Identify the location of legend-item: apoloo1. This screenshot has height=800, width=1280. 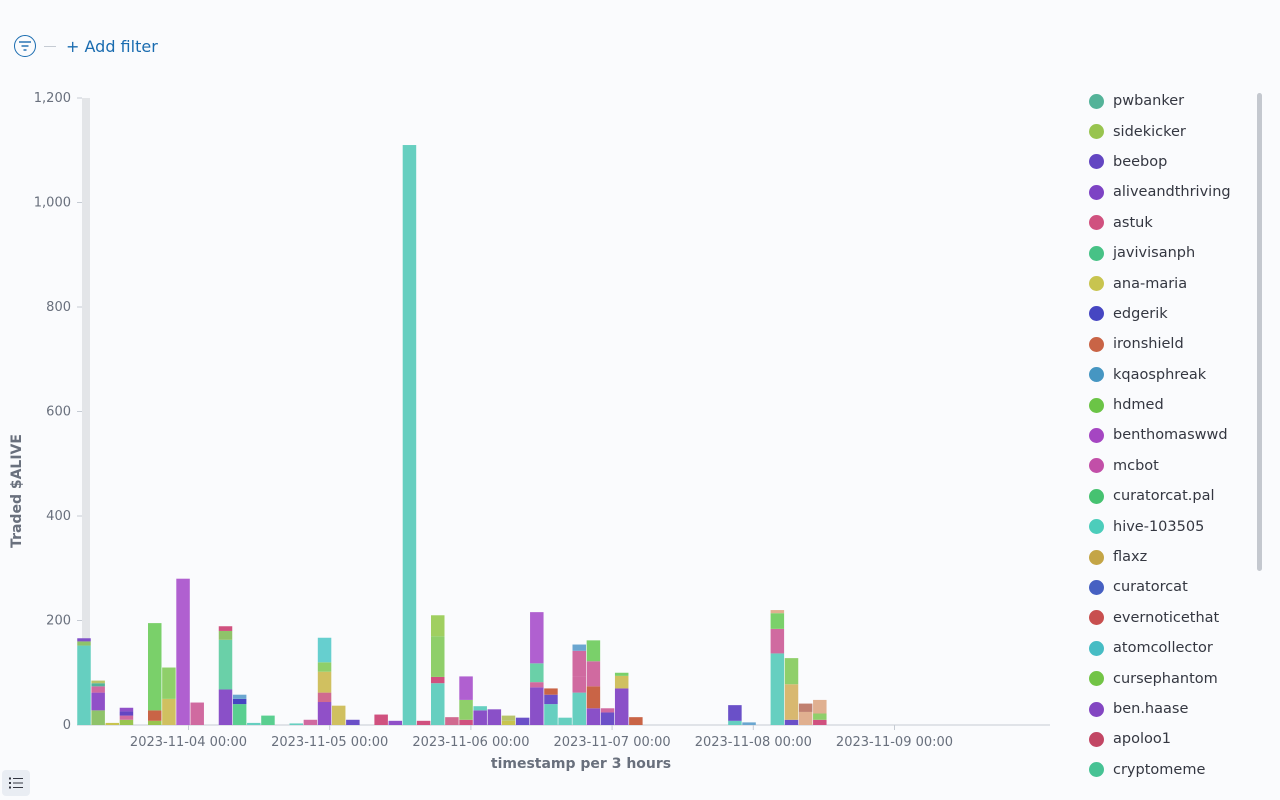
(1160, 739).